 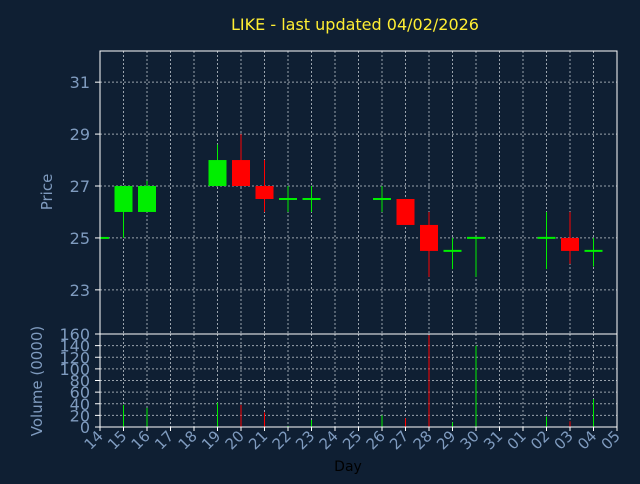 I want to click on x-tick-label: 23, so click(x=305, y=440).